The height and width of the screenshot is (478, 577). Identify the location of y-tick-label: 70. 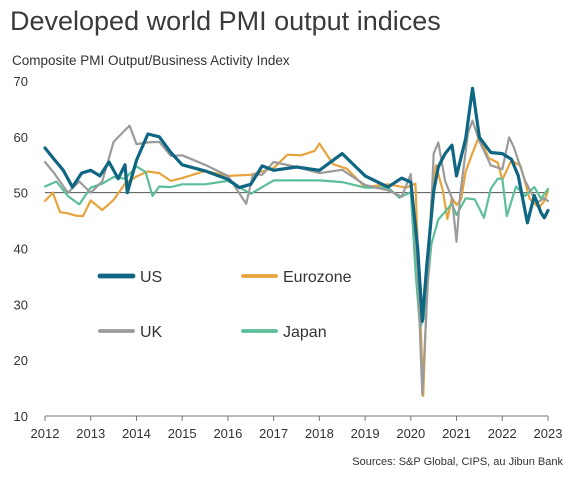
(21, 81).